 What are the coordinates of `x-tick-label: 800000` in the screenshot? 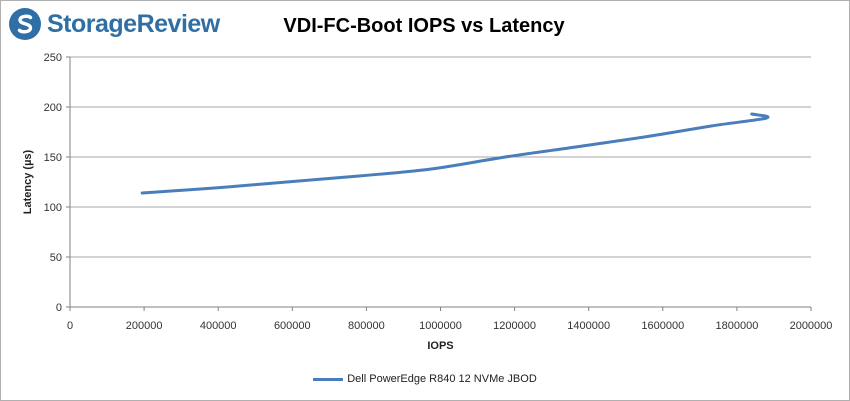 It's located at (366, 326).